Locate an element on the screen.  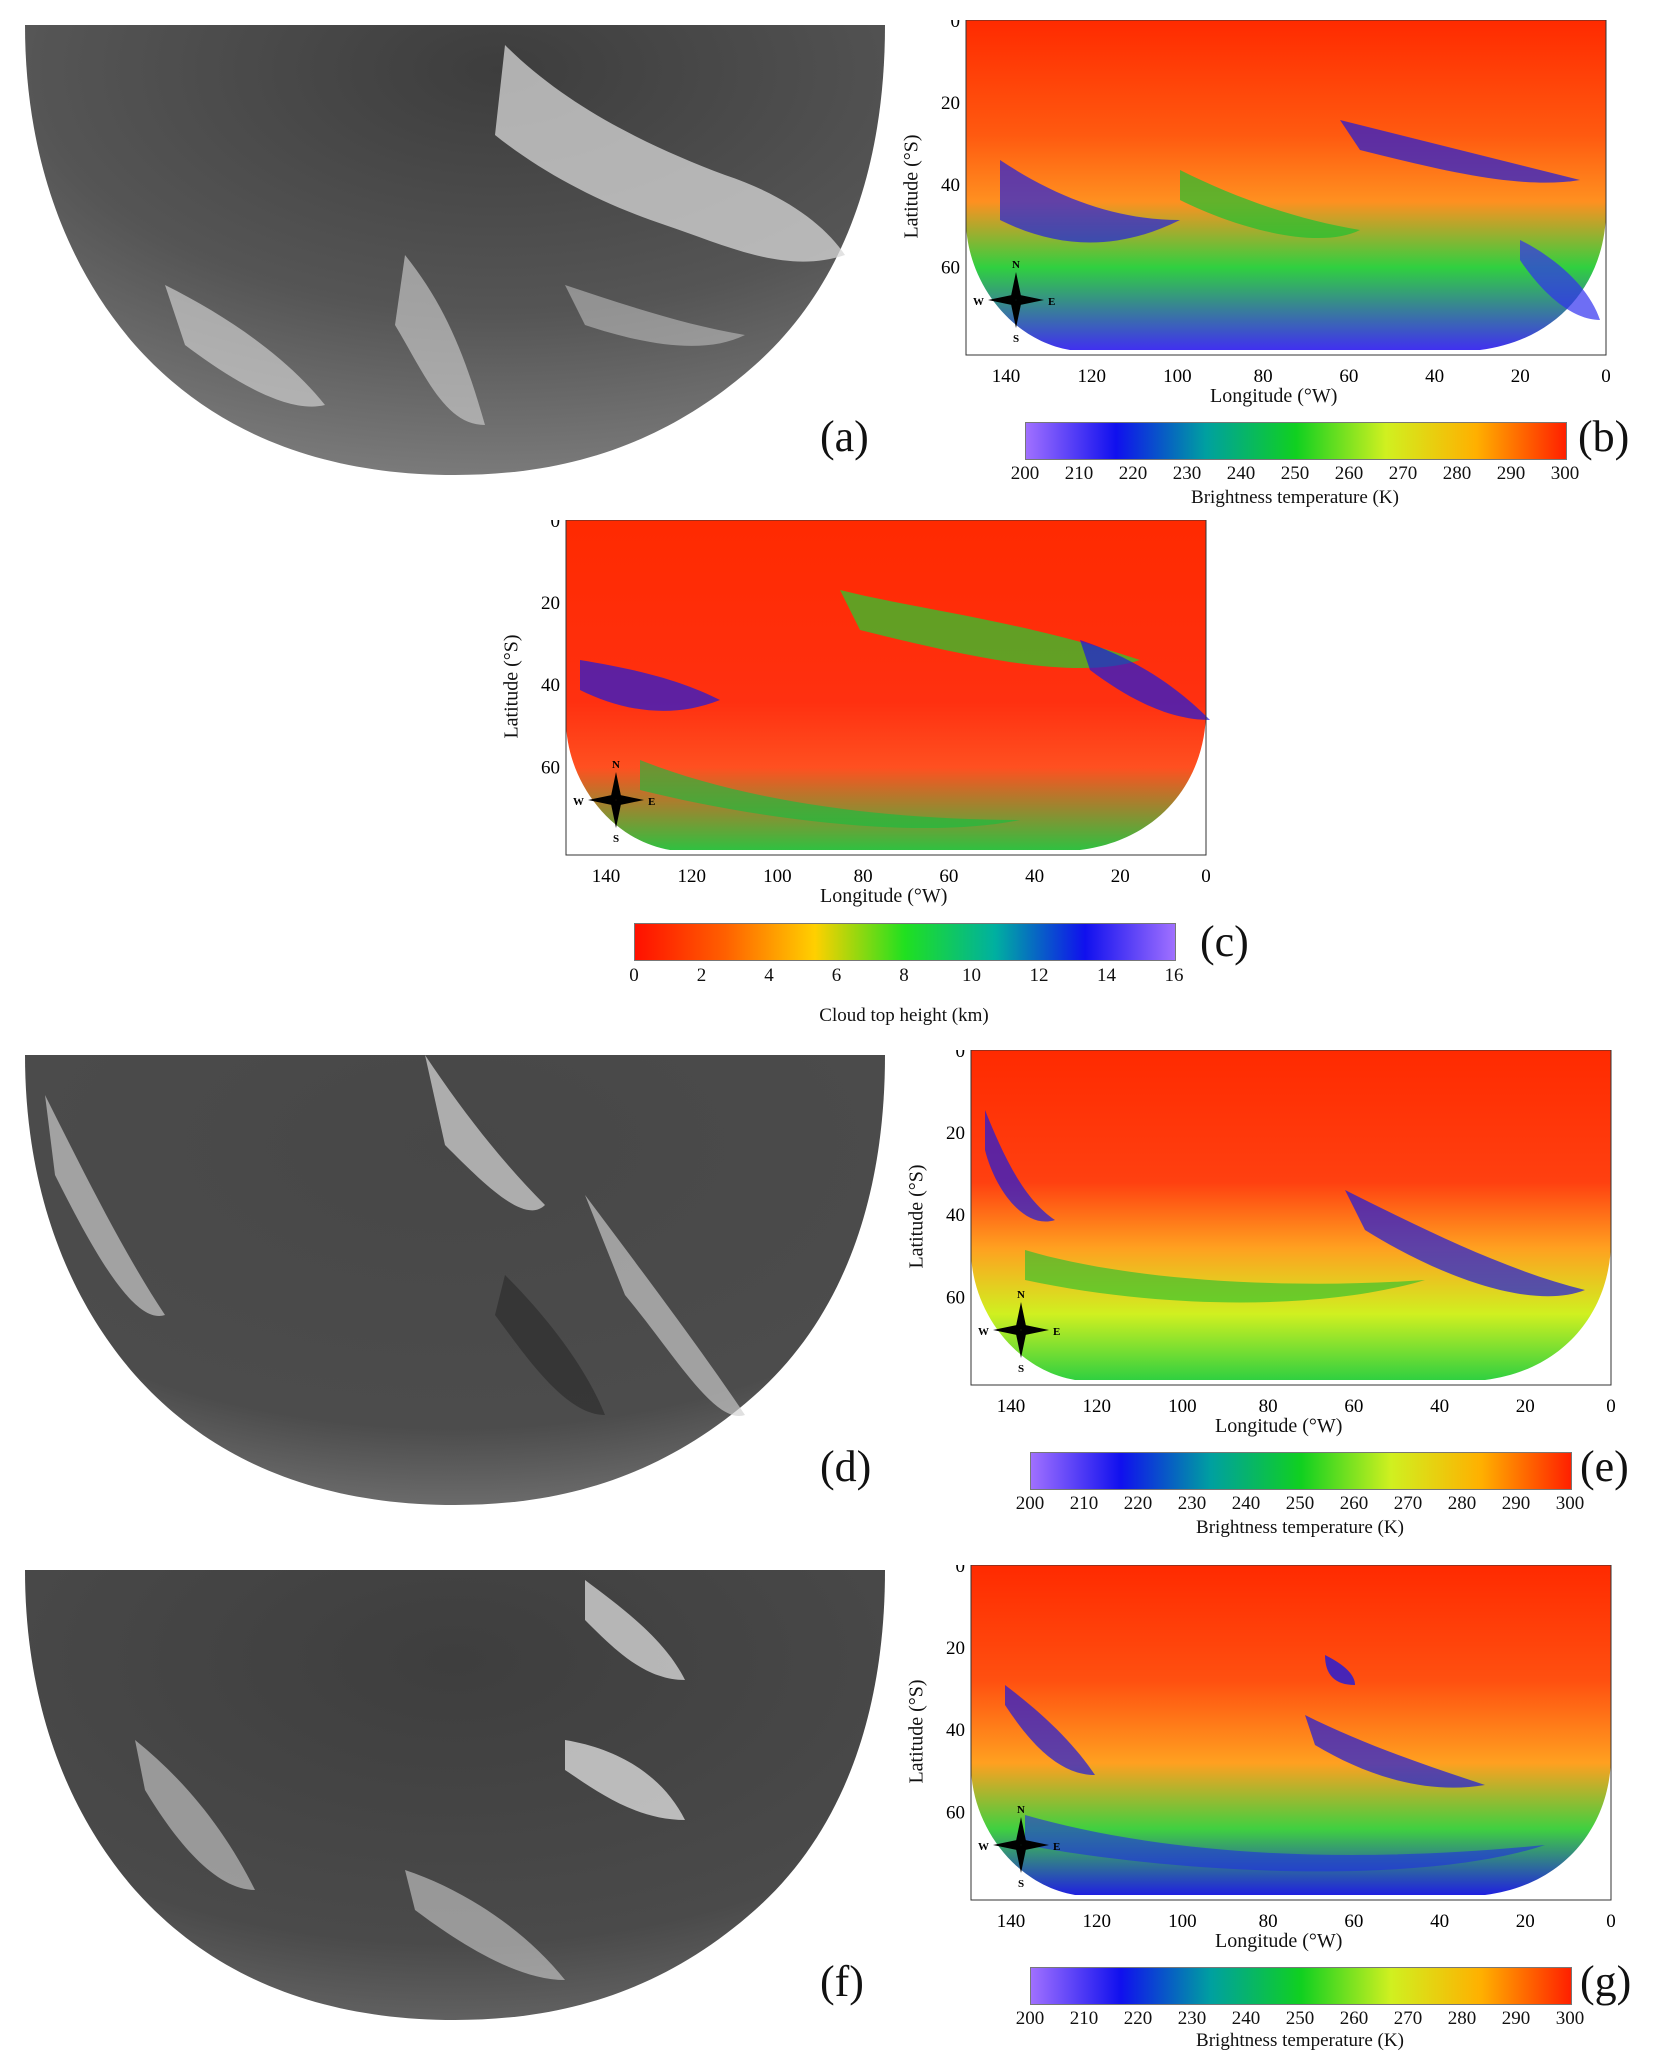
x-axis-title-g: Longitude (°W) is located at coordinates (1279, 1941).